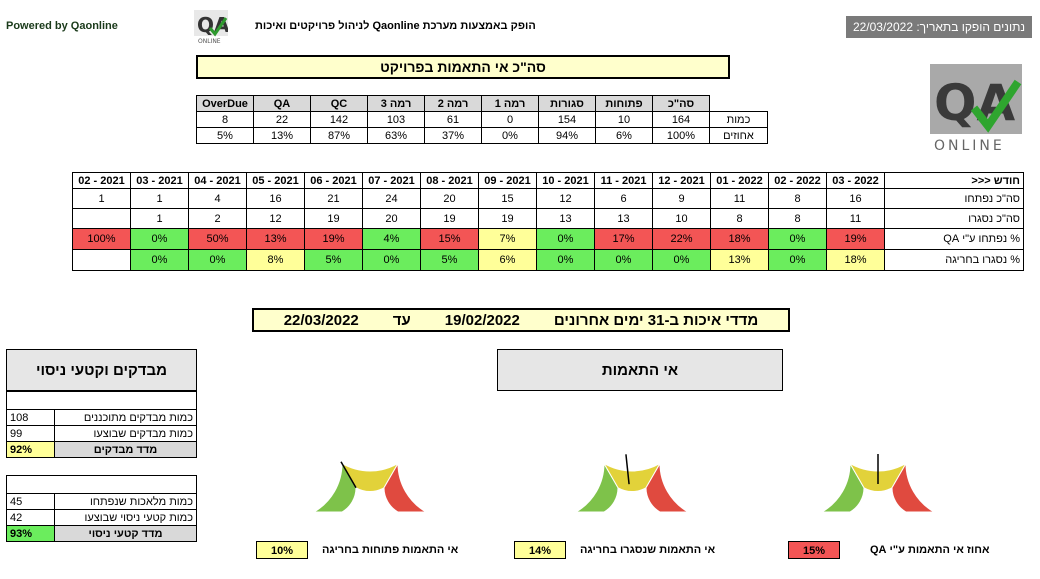 Image resolution: width=1040 pixels, height=579 pixels. Describe the element at coordinates (339, 119) in the screenshot. I see `summary-cell: 142` at that location.